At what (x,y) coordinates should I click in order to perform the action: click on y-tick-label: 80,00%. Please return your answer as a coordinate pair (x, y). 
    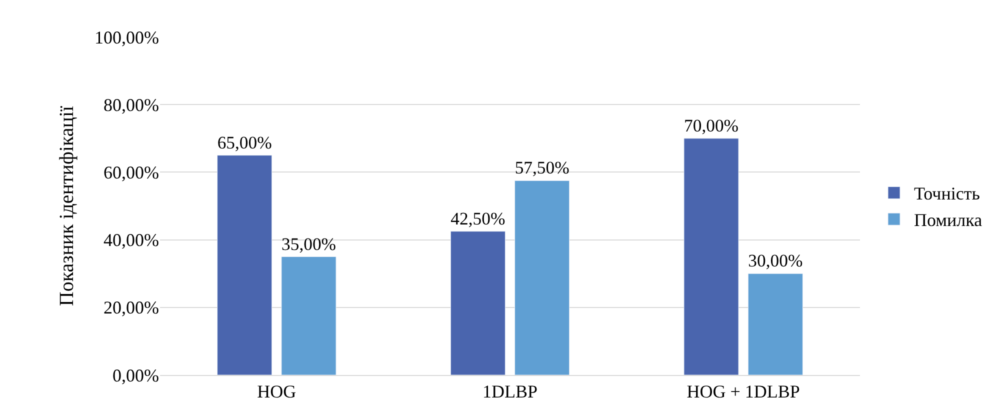
    Looking at the image, I should click on (131, 104).